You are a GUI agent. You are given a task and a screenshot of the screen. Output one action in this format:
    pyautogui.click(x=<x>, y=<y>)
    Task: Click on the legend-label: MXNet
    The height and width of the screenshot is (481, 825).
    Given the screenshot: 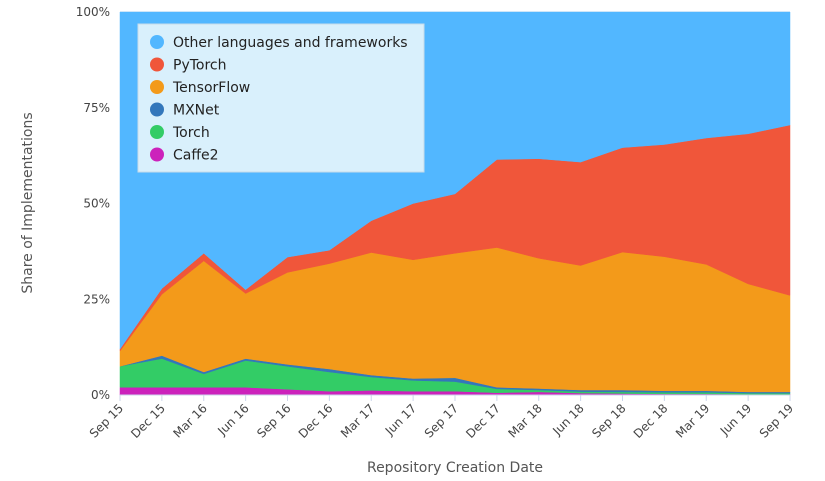 What is the action you would take?
    pyautogui.click(x=196, y=111)
    